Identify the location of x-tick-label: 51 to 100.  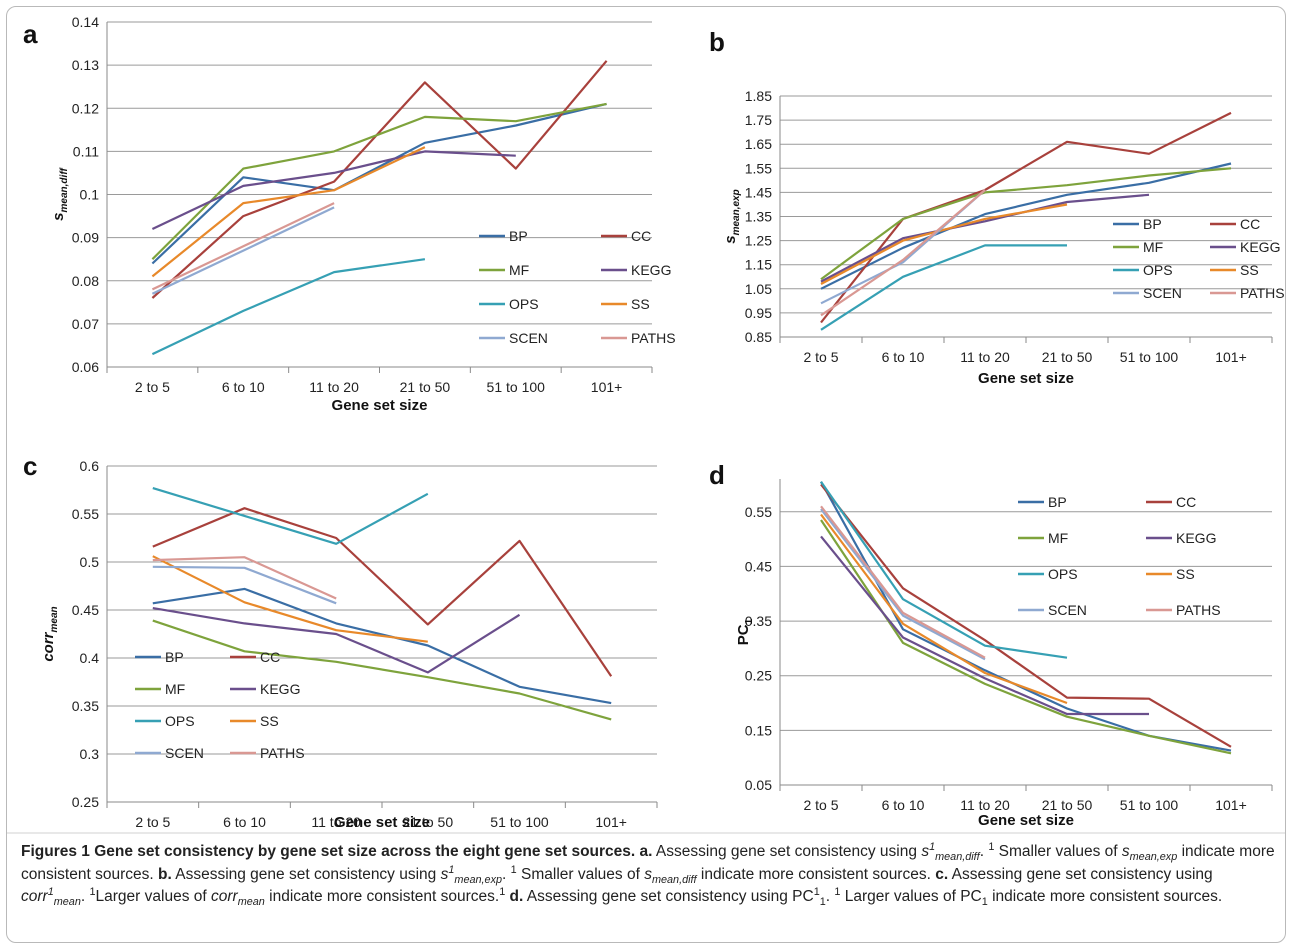
(1149, 357).